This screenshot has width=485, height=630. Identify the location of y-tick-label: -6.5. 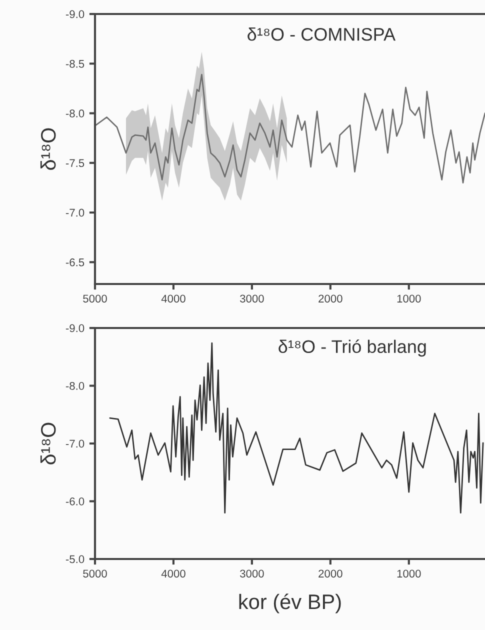
(75, 262).